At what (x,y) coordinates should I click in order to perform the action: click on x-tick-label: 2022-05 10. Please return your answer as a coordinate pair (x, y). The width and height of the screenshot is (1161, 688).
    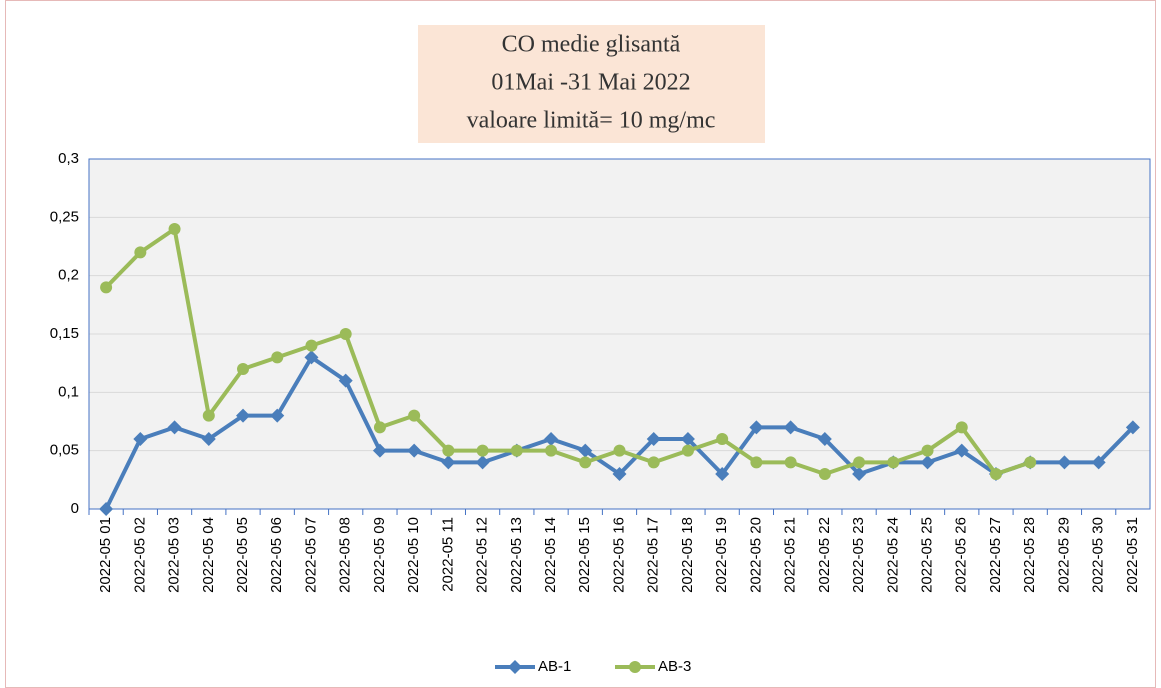
    Looking at the image, I should click on (413, 555).